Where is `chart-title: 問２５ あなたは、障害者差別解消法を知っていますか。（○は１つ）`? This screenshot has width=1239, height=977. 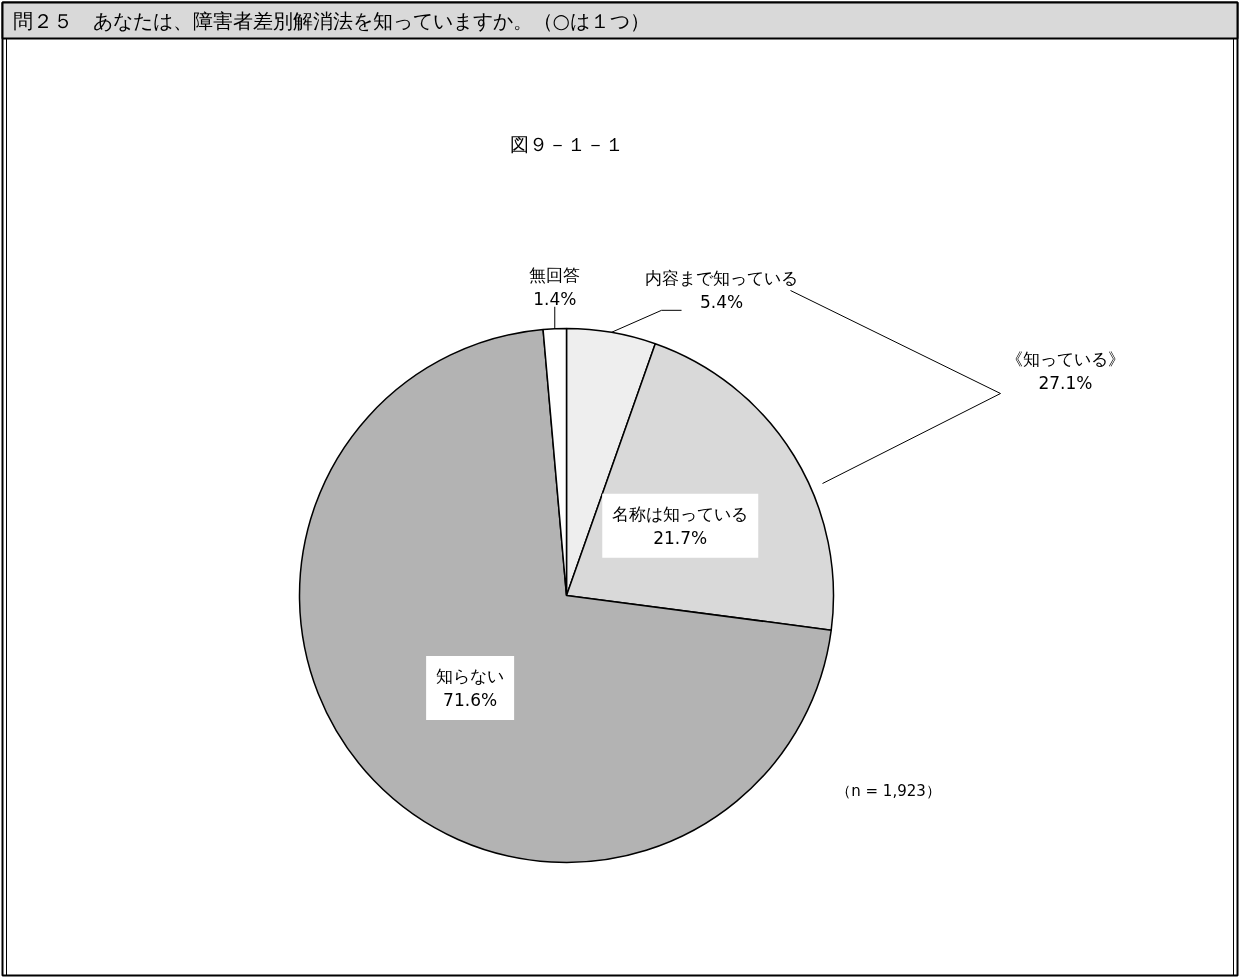
chart-title: 問２５ あなたは、障害者差別解消法を知っていますか。（○は１つ） is located at coordinates (331, 20).